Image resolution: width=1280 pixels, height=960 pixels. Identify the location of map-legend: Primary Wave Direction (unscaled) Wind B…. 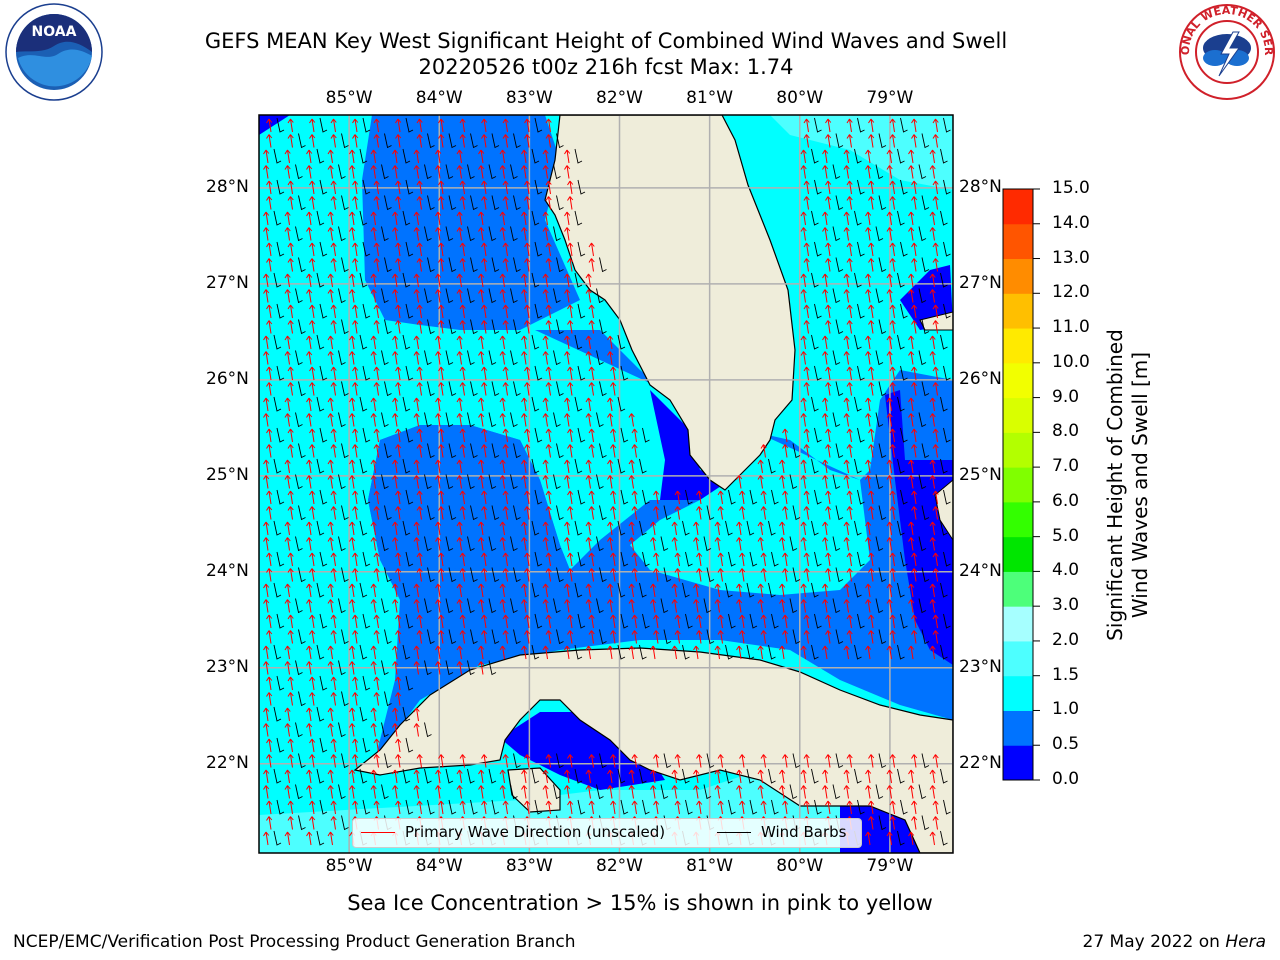
(607, 833).